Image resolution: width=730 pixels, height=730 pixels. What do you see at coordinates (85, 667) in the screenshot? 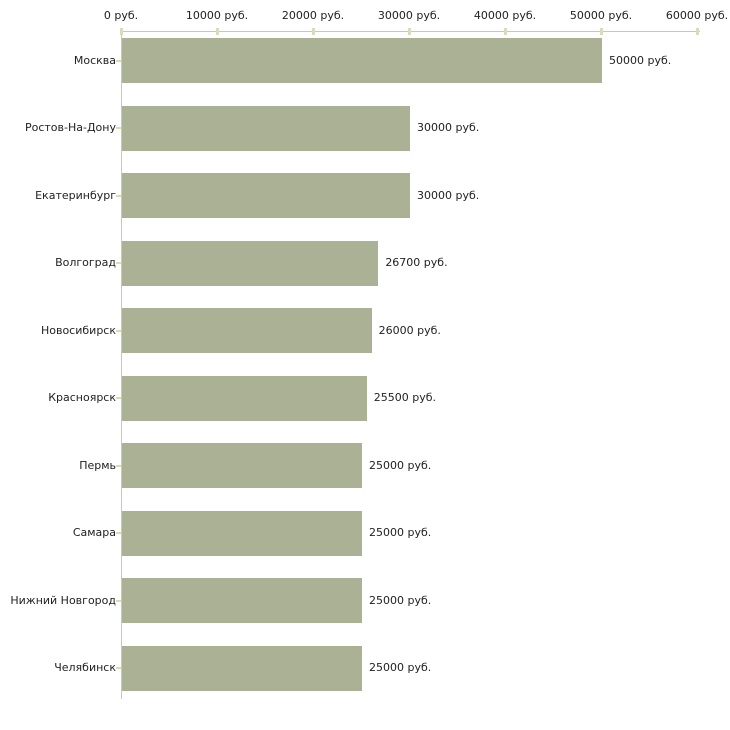
I see `category-label: Челябинск` at bounding box center [85, 667].